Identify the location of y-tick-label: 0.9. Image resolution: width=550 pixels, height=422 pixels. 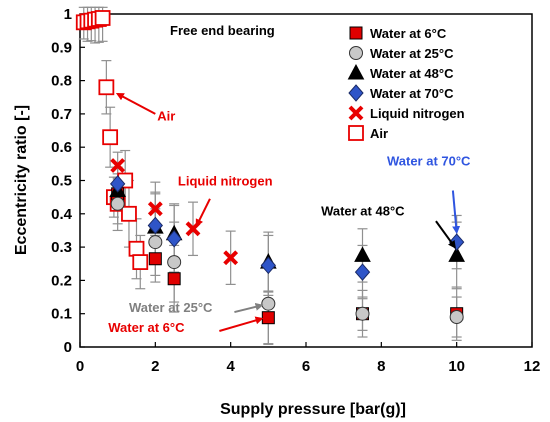
(61, 47).